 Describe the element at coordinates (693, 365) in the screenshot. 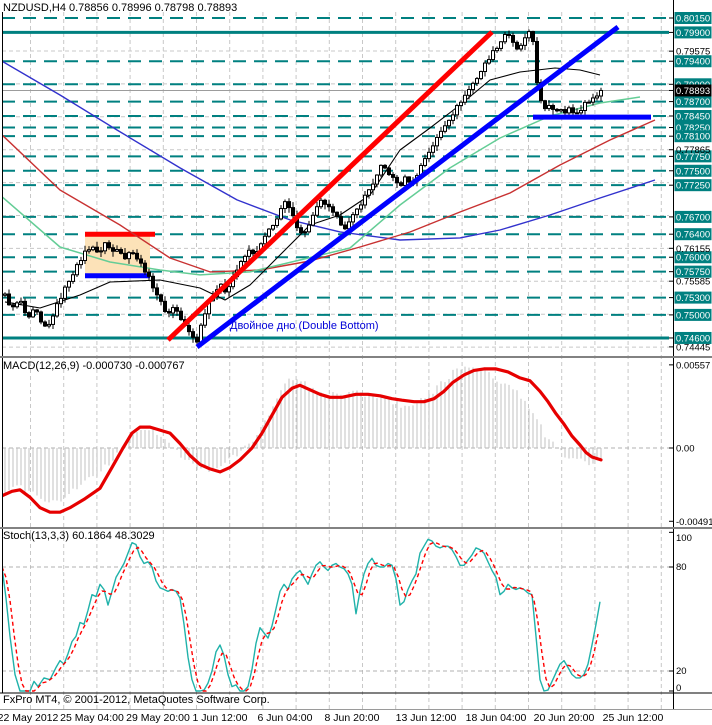

I see `axis-label: 0.00557` at that location.